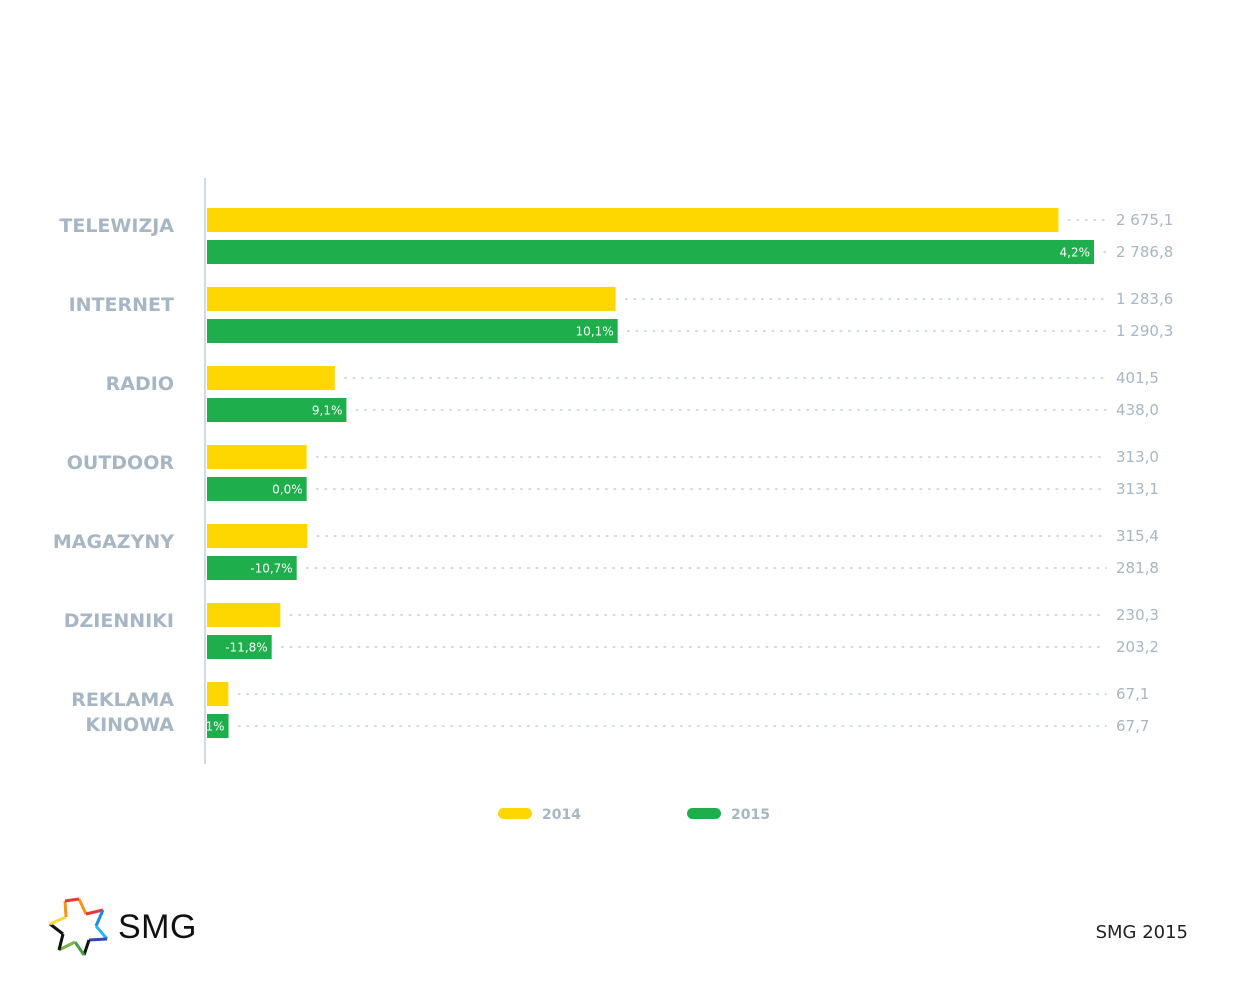 This screenshot has width=1240, height=1000. I want to click on category-label-line: INTERNET, so click(121, 305).